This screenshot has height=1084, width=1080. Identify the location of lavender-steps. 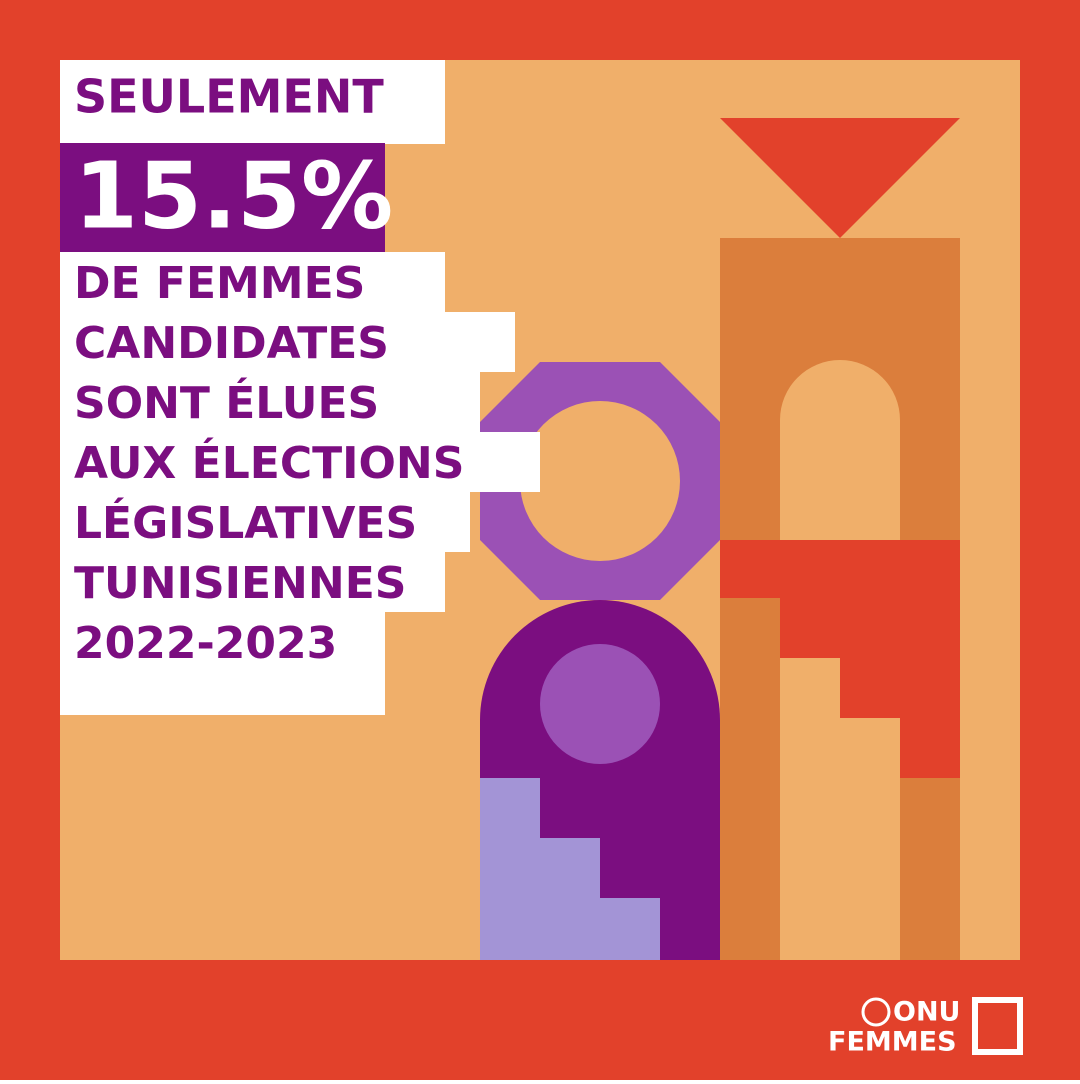
(570, 869).